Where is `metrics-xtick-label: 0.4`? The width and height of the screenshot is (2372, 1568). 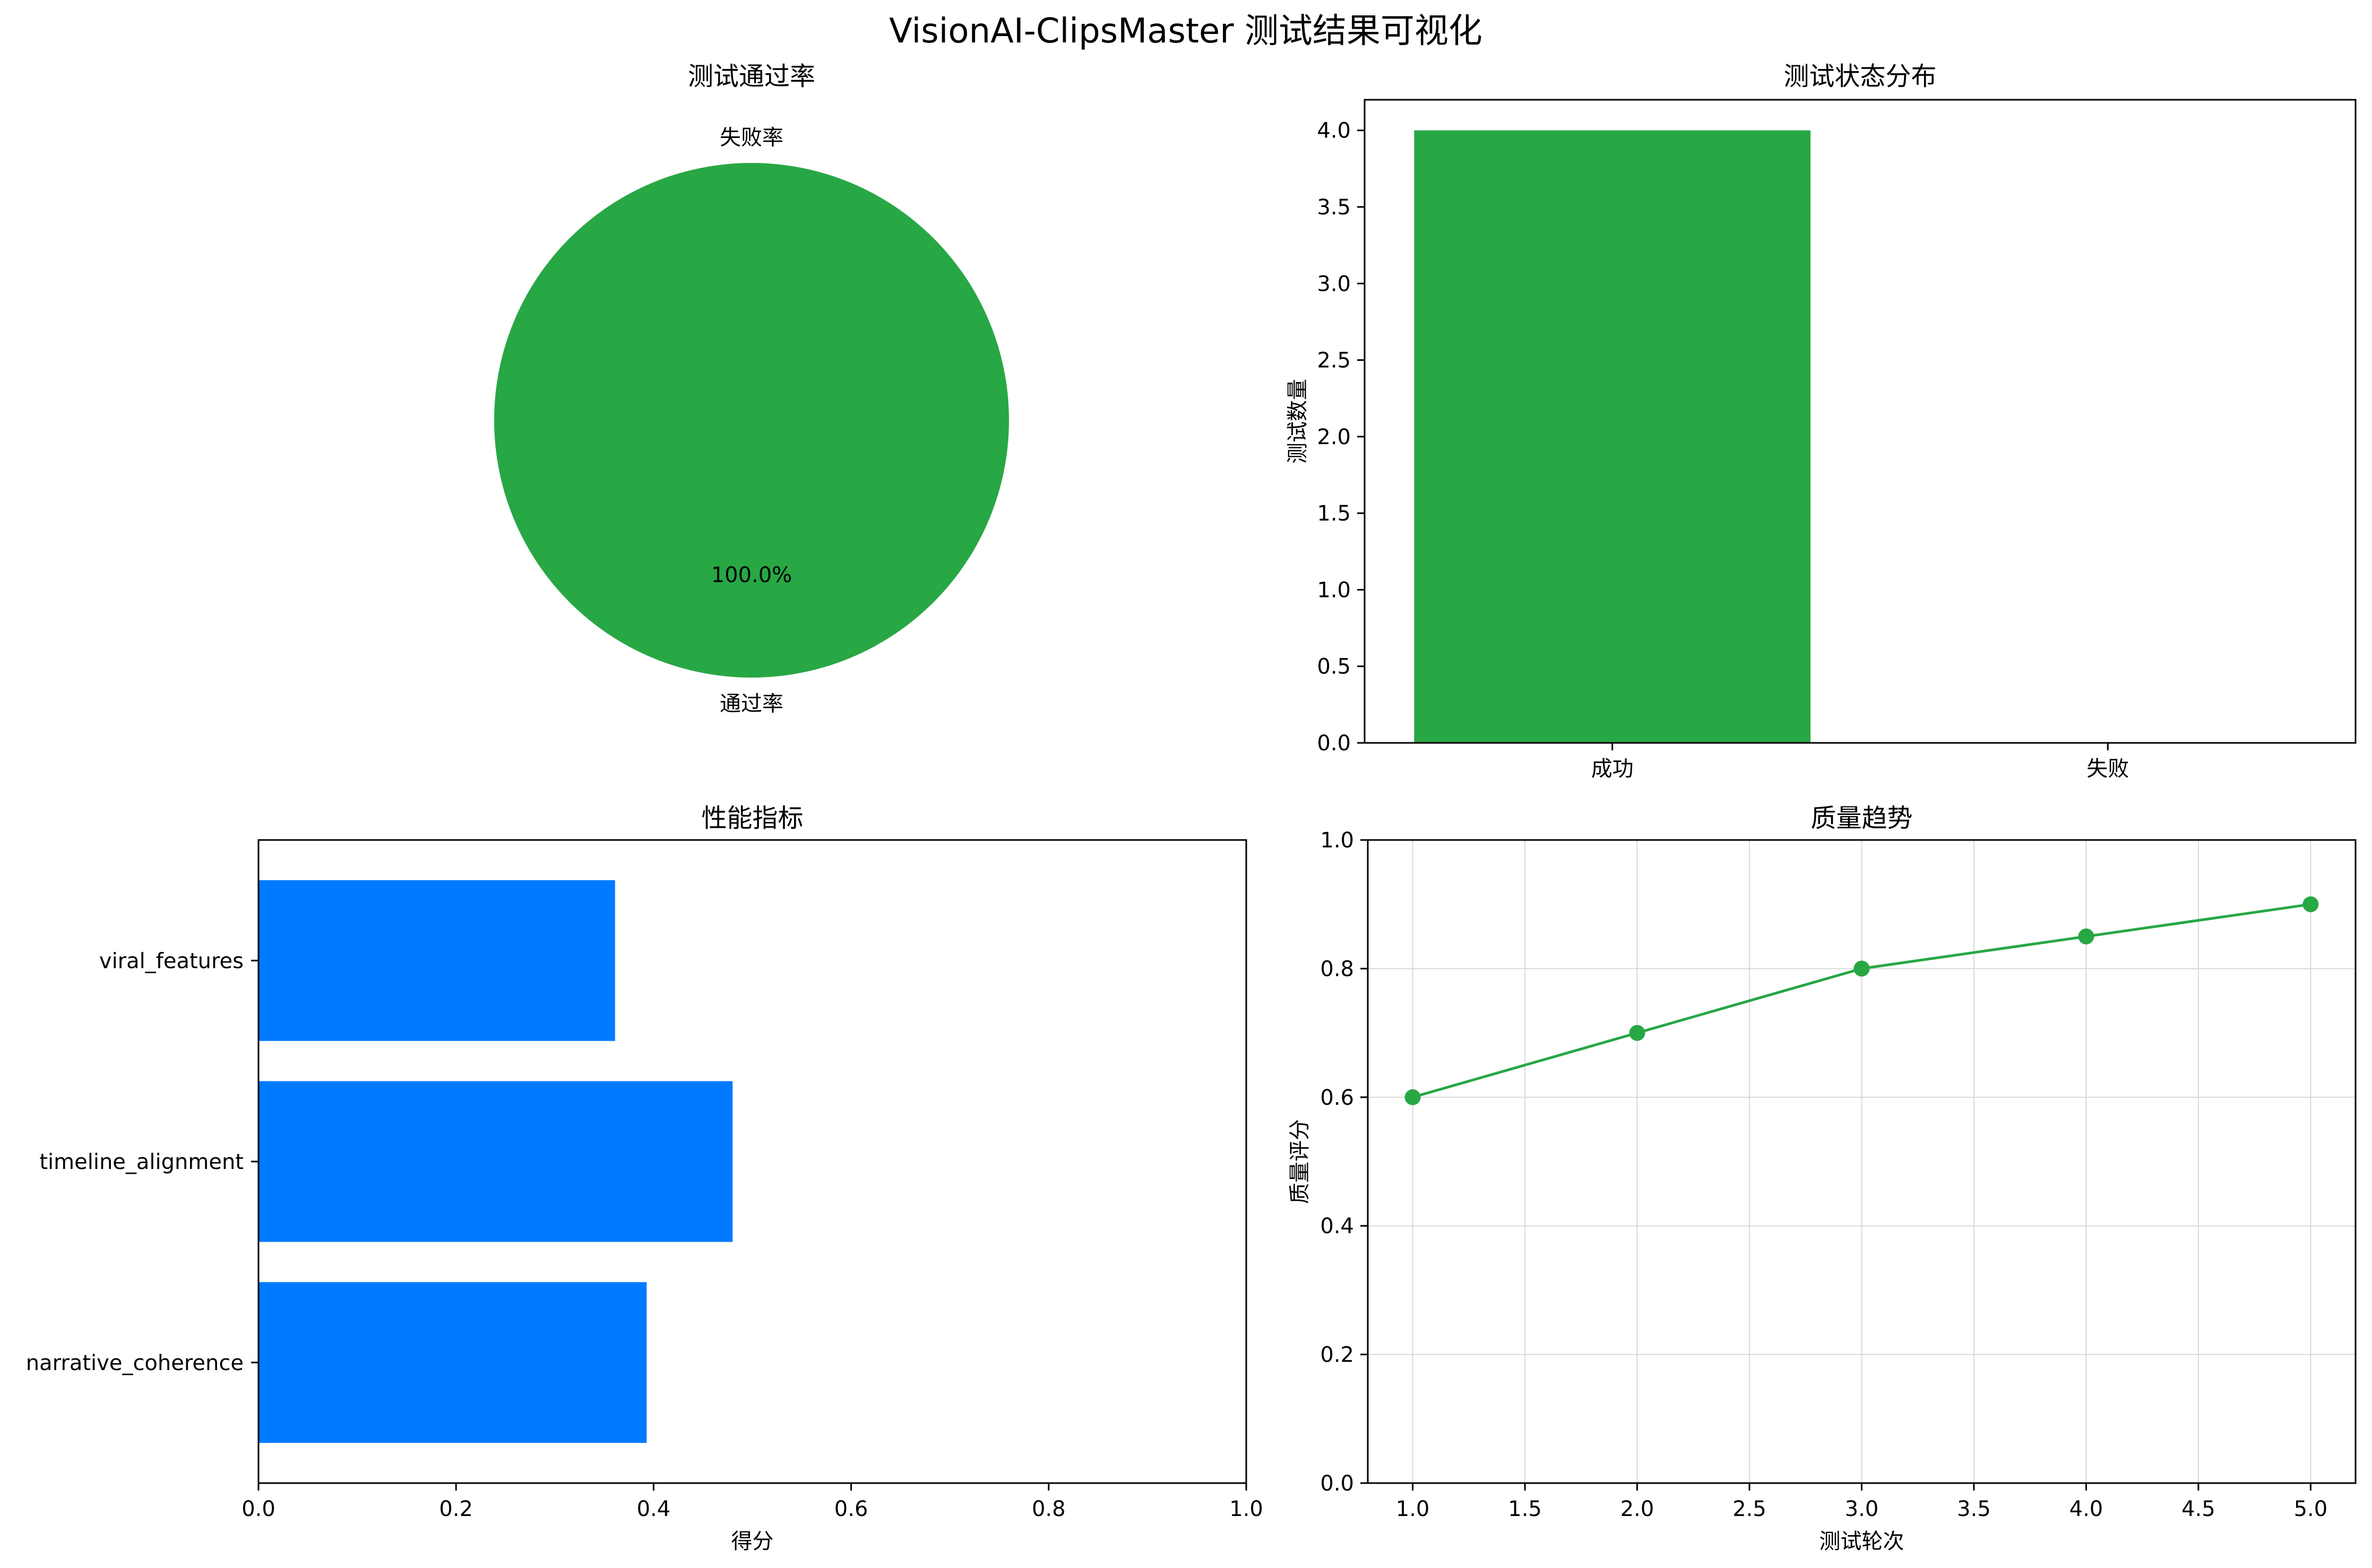 metrics-xtick-label: 0.4 is located at coordinates (654, 1509).